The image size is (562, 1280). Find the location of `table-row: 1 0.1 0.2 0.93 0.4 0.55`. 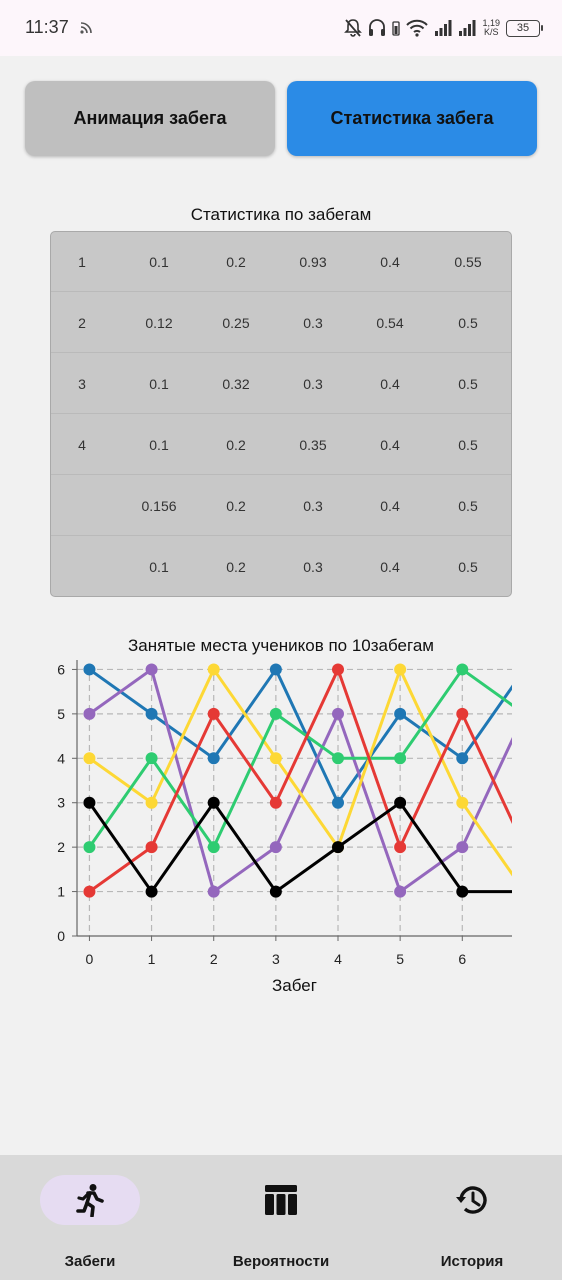

table-row: 1 0.1 0.2 0.93 0.4 0.55 is located at coordinates (281, 262).